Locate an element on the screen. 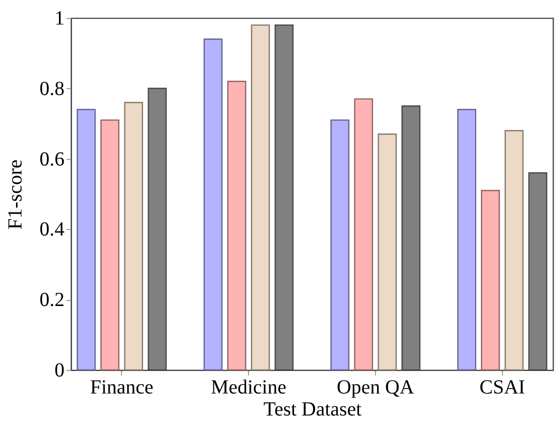 The width and height of the screenshot is (559, 423). y-tick-label: 0.4 is located at coordinates (52, 229).